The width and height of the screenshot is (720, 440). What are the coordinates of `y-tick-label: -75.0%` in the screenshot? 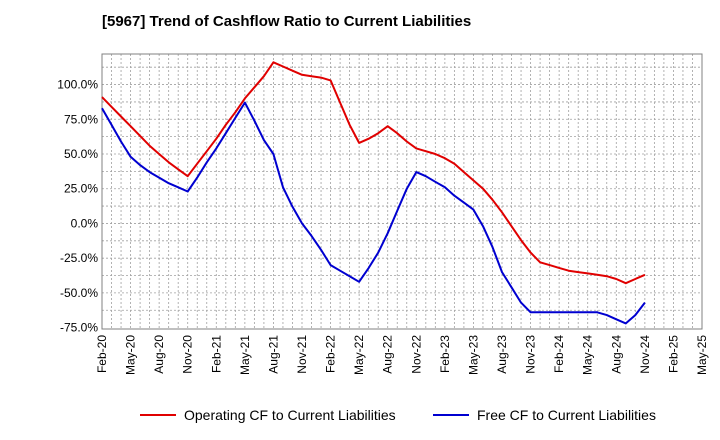 It's located at (79, 328).